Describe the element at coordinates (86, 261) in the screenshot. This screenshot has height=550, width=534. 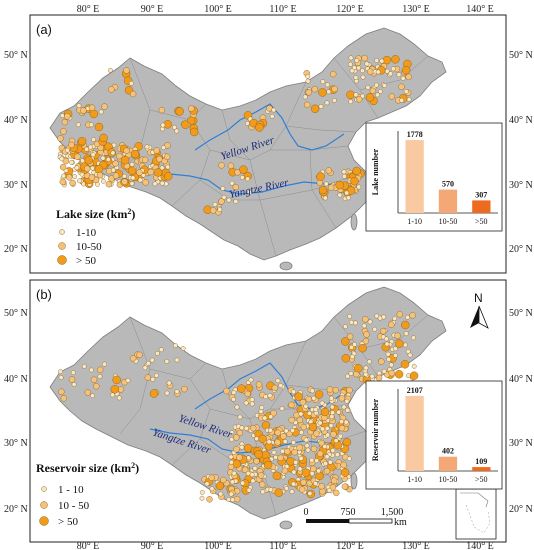
I see `legend-large-label: > 50` at that location.